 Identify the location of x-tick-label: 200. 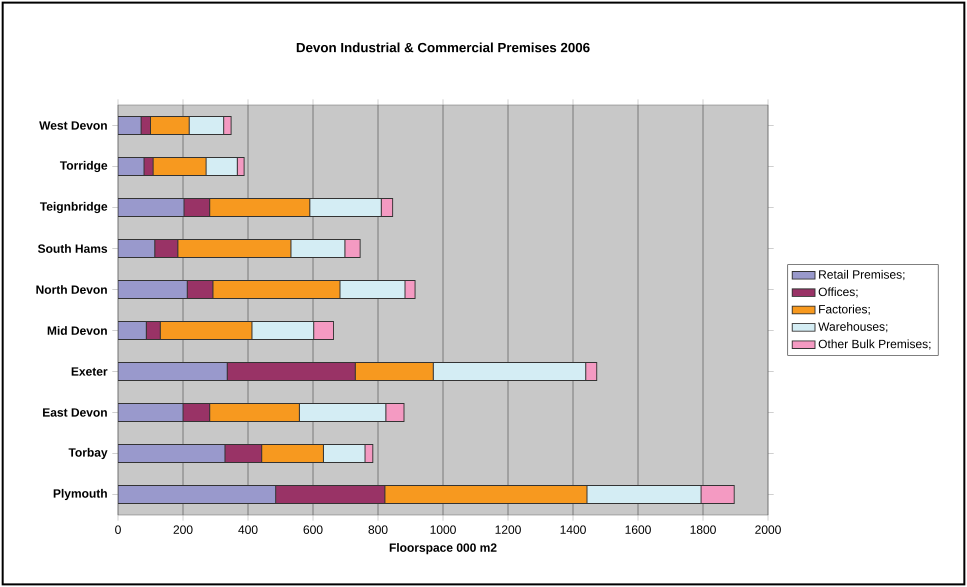
(183, 529).